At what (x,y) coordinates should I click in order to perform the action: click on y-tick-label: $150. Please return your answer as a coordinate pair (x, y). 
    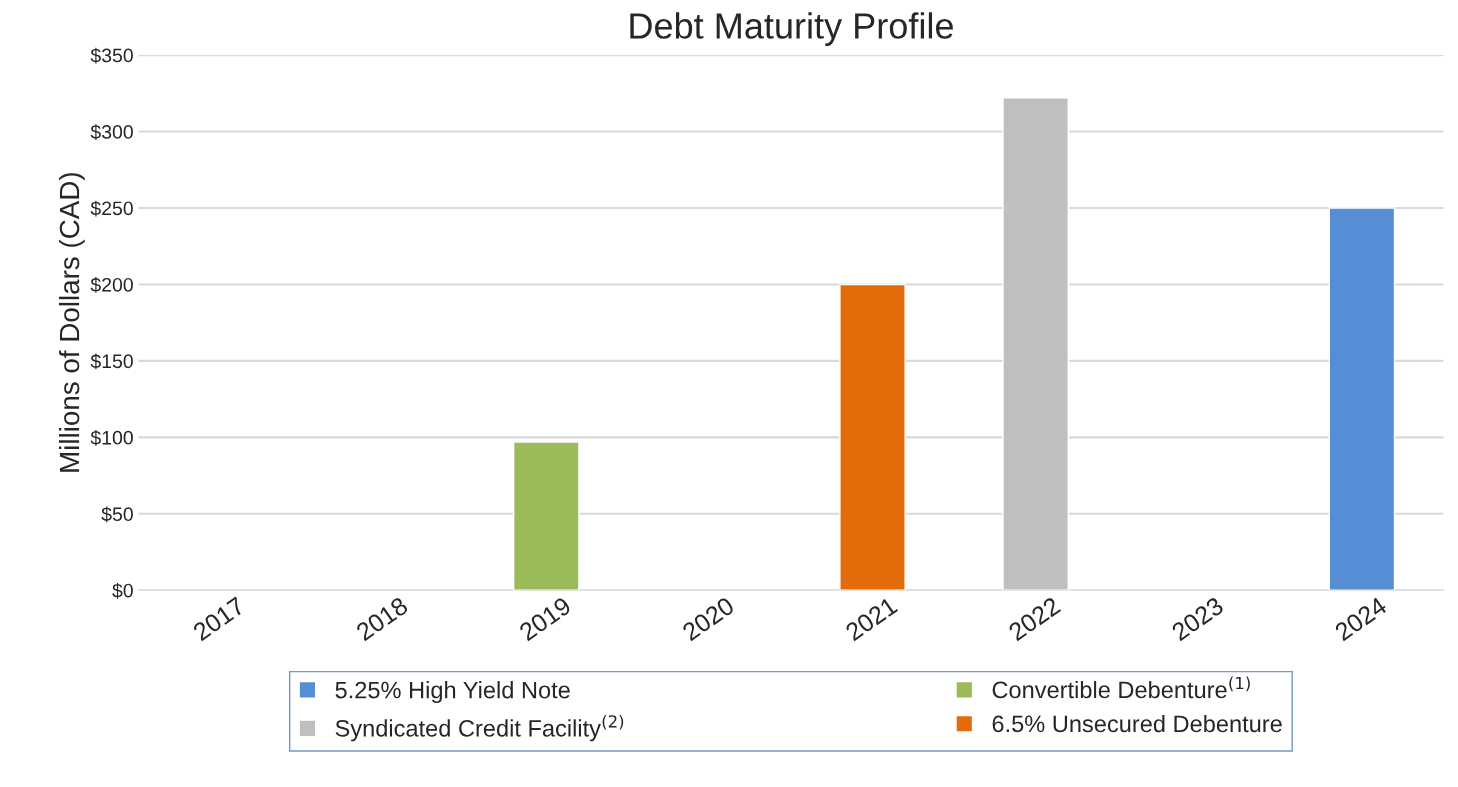
    Looking at the image, I should click on (111, 361).